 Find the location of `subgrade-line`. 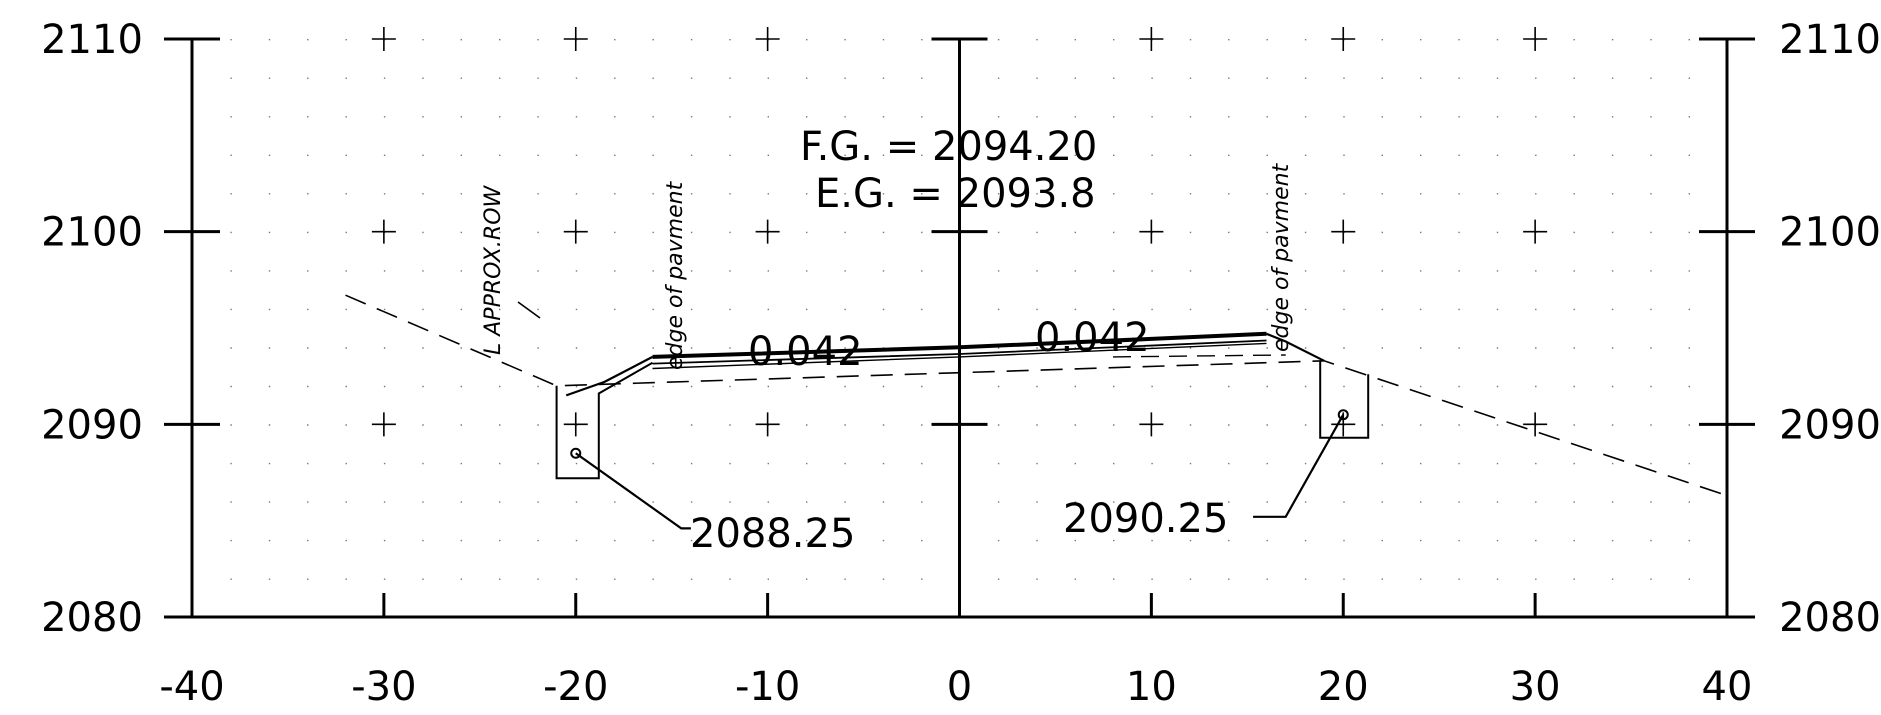

subgrade-line is located at coordinates (959, 356).